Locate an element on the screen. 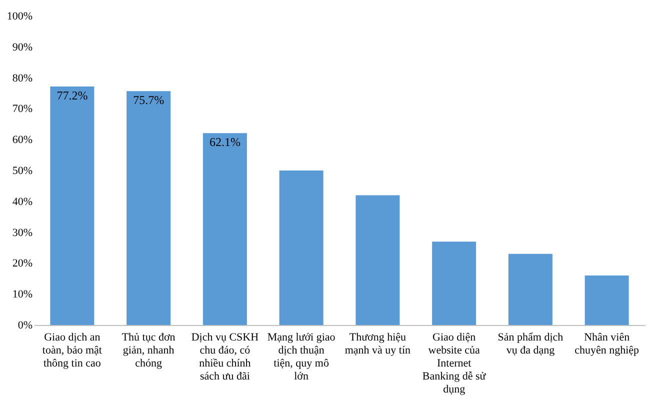 The image size is (655, 398). x-tick-label: Giao diện website của Internet Banking dễ sử dụng is located at coordinates (454, 364).